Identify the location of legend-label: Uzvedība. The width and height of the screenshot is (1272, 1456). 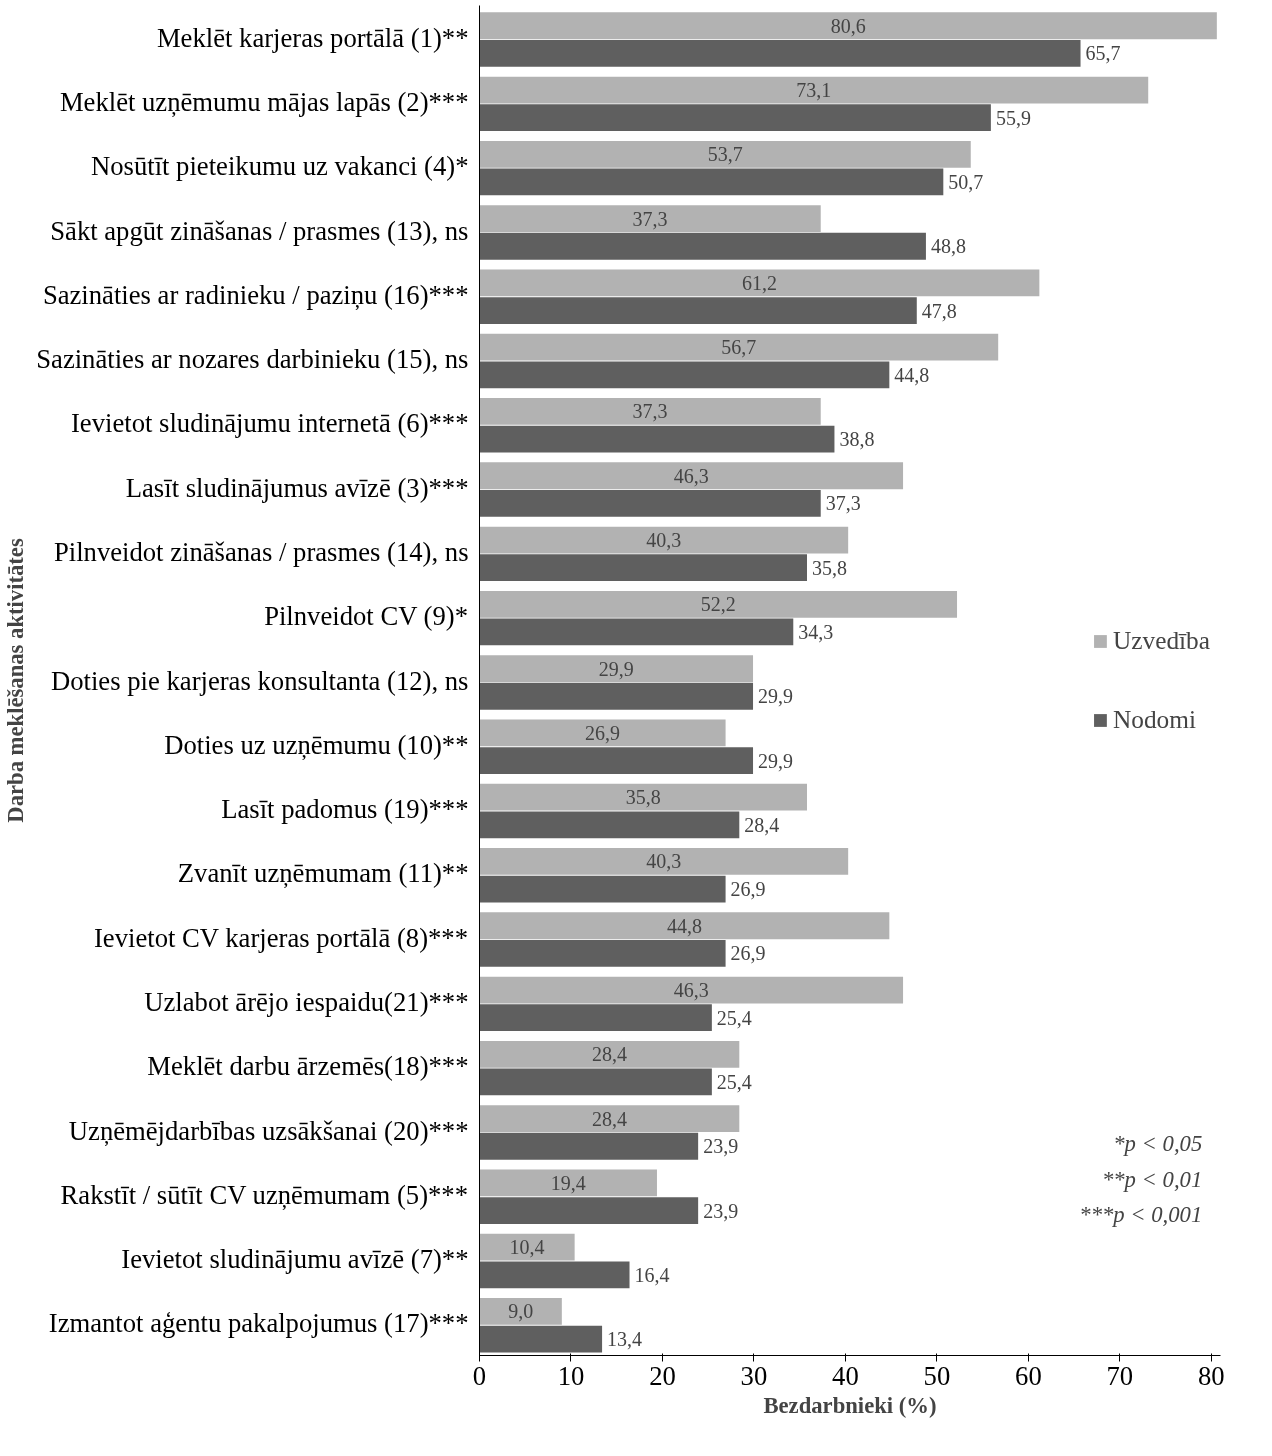
(1161, 640).